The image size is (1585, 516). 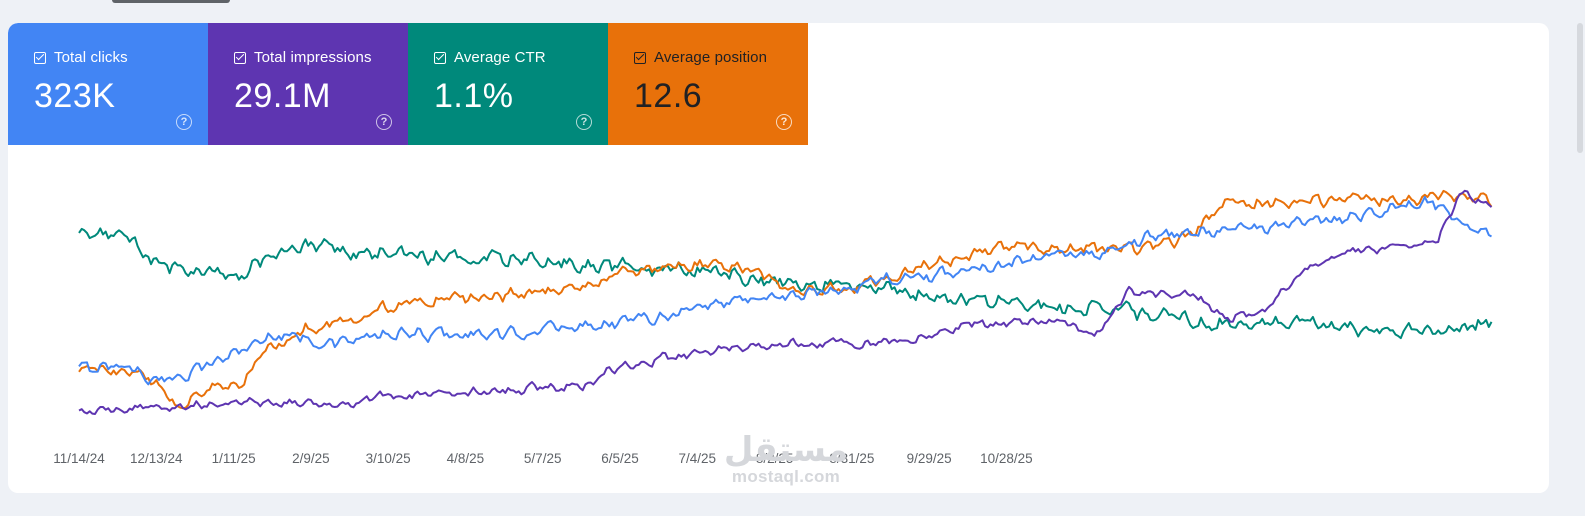 What do you see at coordinates (543, 458) in the screenshot?
I see `x-tick-label: 5/7/25` at bounding box center [543, 458].